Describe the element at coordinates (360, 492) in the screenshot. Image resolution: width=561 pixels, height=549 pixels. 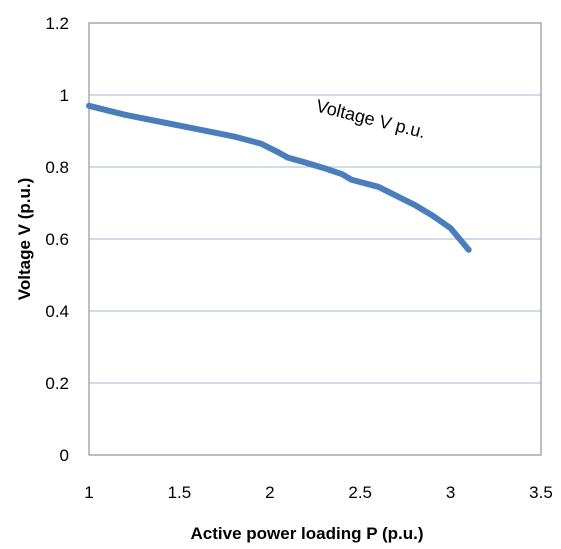
I see `x-tick-label: 2.5` at that location.